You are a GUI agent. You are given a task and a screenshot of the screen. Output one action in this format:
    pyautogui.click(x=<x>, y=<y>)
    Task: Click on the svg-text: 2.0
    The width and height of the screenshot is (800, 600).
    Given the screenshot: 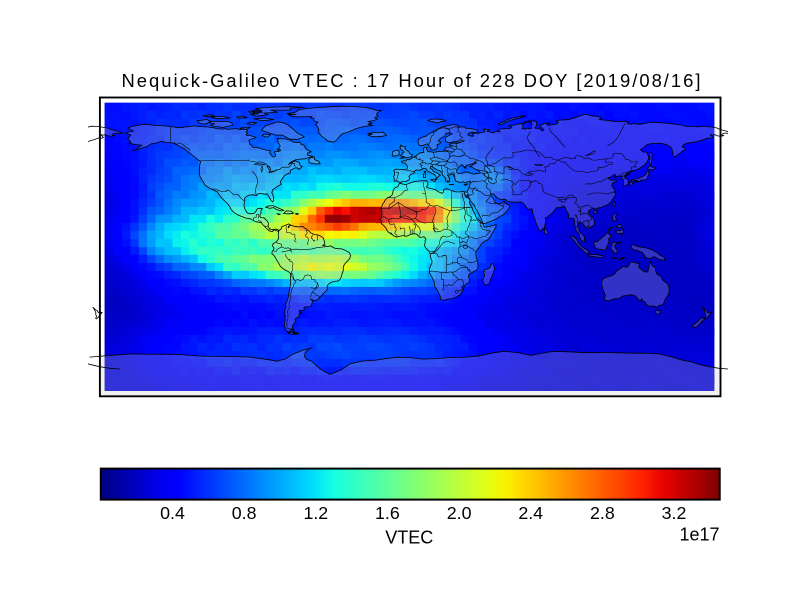 What is the action you would take?
    pyautogui.click(x=459, y=513)
    